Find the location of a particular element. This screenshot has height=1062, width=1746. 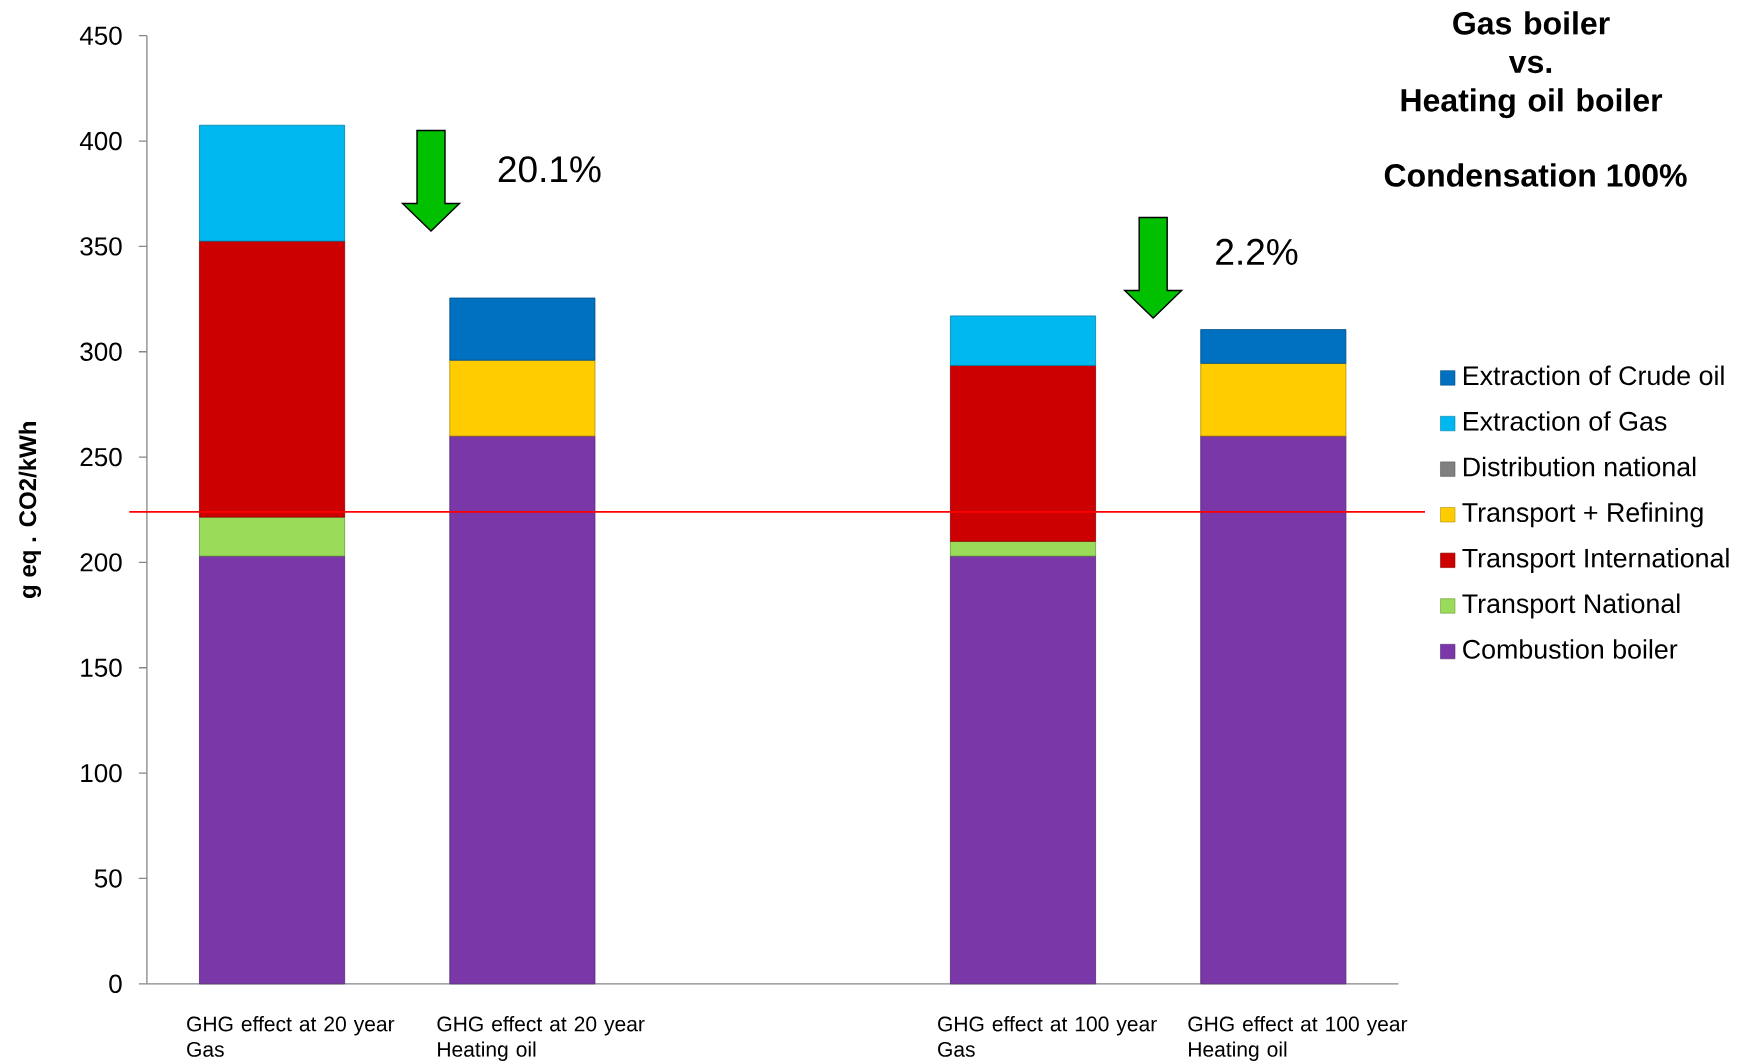

annotation: 20.1% is located at coordinates (549, 169).